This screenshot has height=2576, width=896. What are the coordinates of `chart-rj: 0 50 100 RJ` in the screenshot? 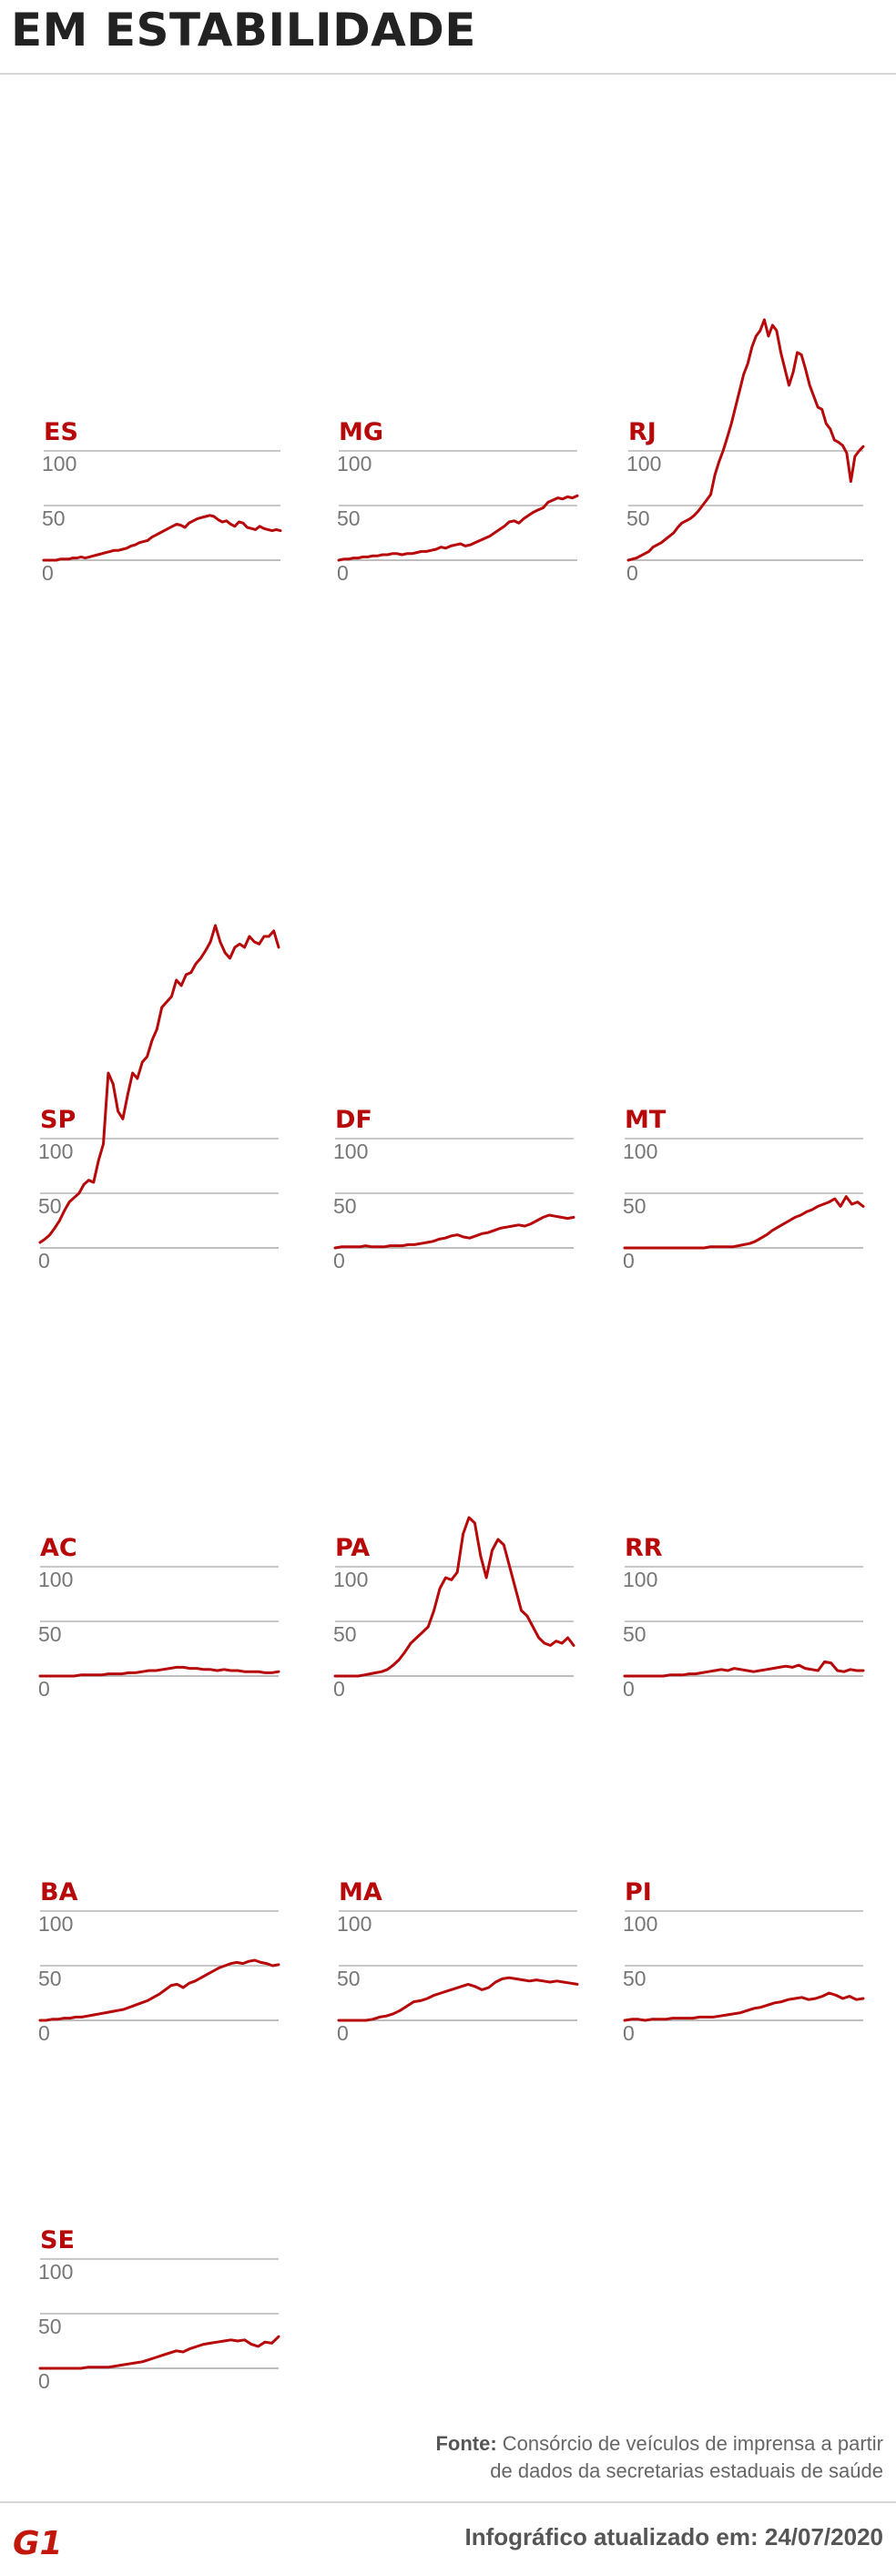 It's located at (746, 451).